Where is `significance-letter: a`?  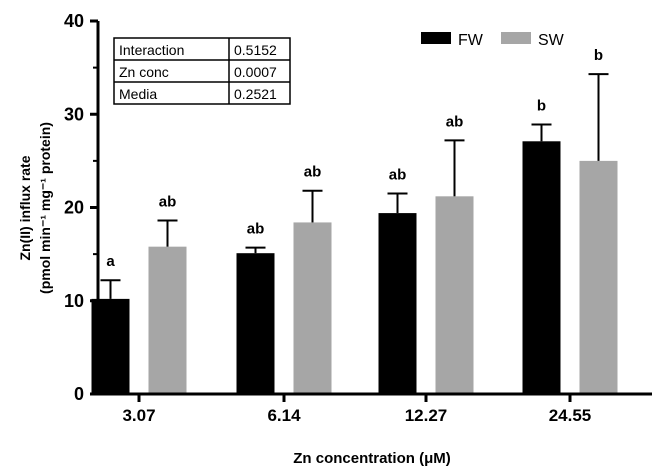
significance-letter: a is located at coordinates (110, 261).